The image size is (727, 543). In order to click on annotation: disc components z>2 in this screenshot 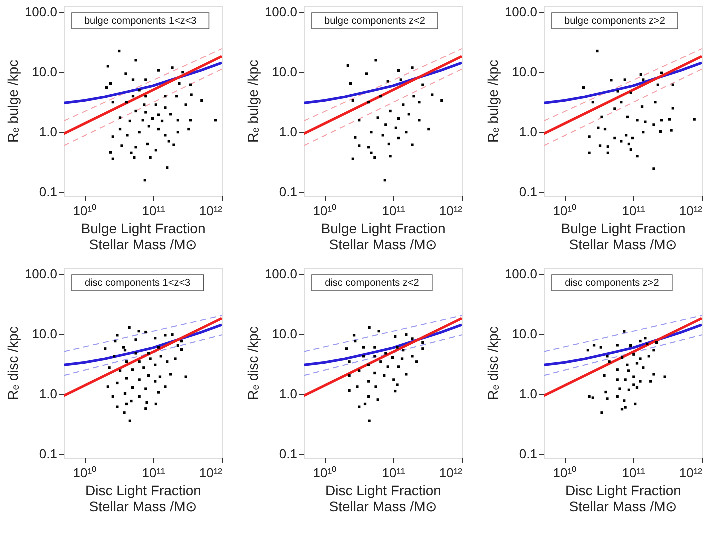, I will do `click(612, 283)`.